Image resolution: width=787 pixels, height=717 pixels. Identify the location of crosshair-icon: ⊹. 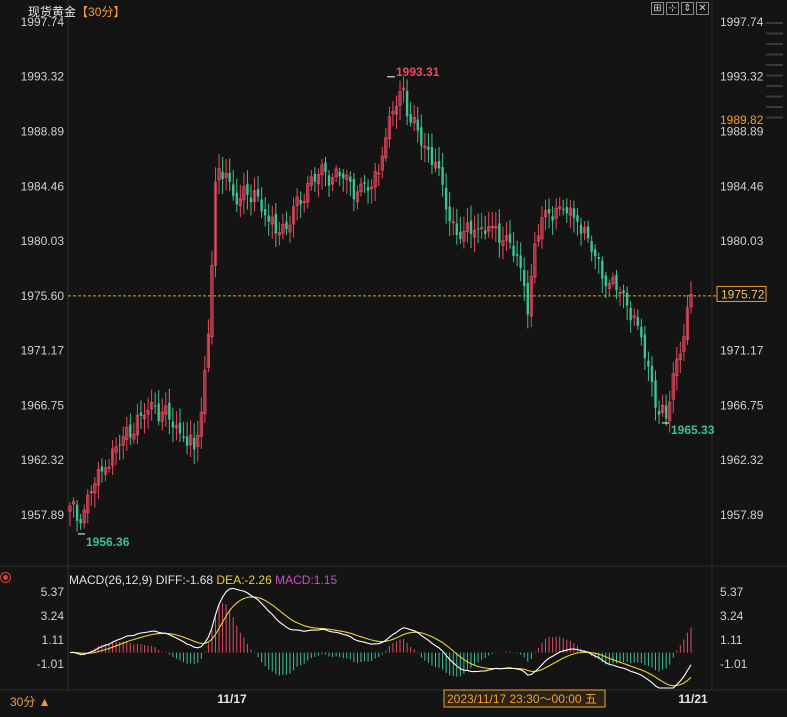
(672, 8).